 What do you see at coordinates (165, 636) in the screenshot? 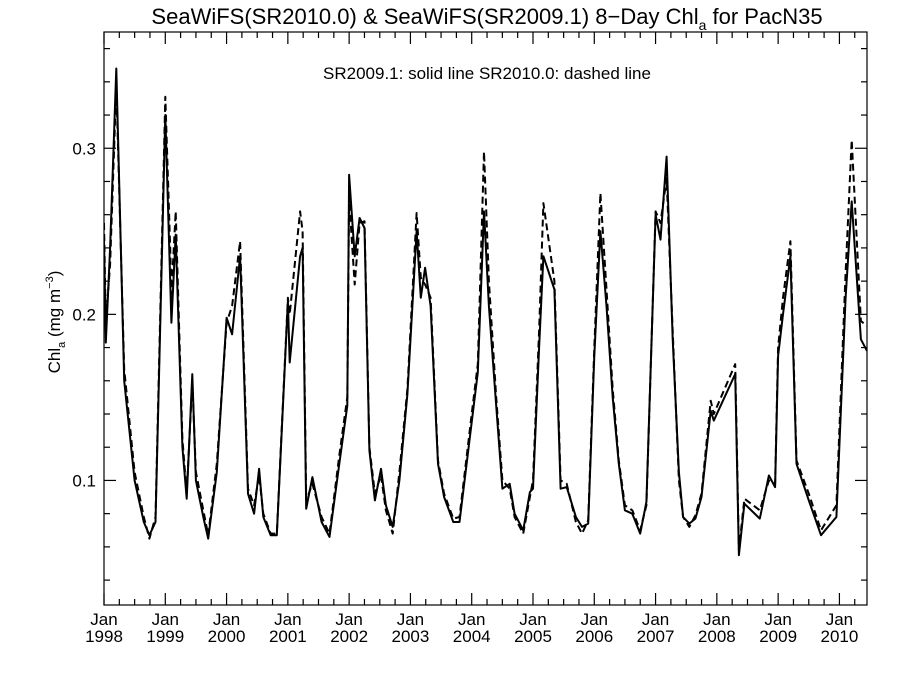
I see `x-tick-year-label: 1999` at bounding box center [165, 636].